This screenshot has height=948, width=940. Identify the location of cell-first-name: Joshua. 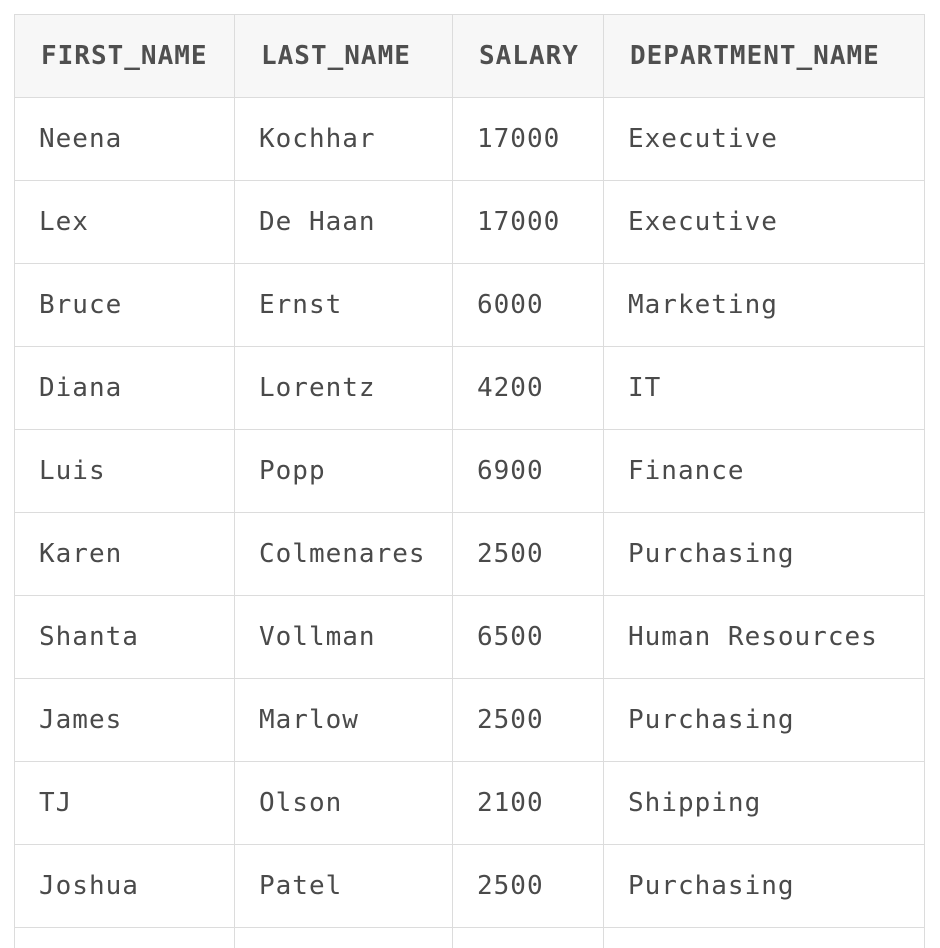
(125, 886).